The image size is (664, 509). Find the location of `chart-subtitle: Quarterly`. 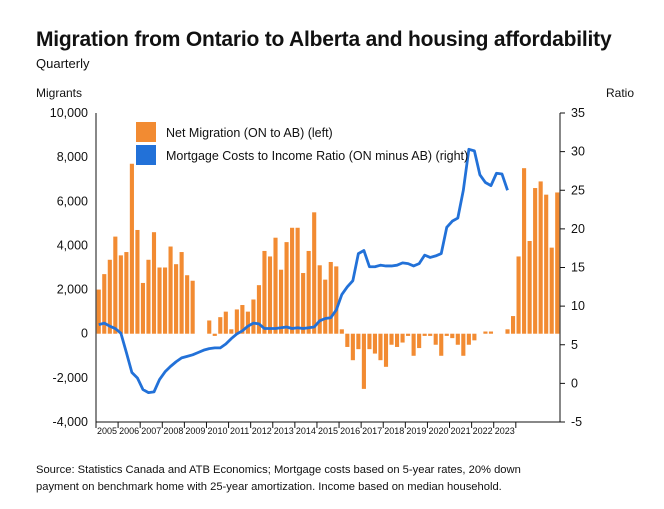

chart-subtitle: Quarterly is located at coordinates (63, 63).